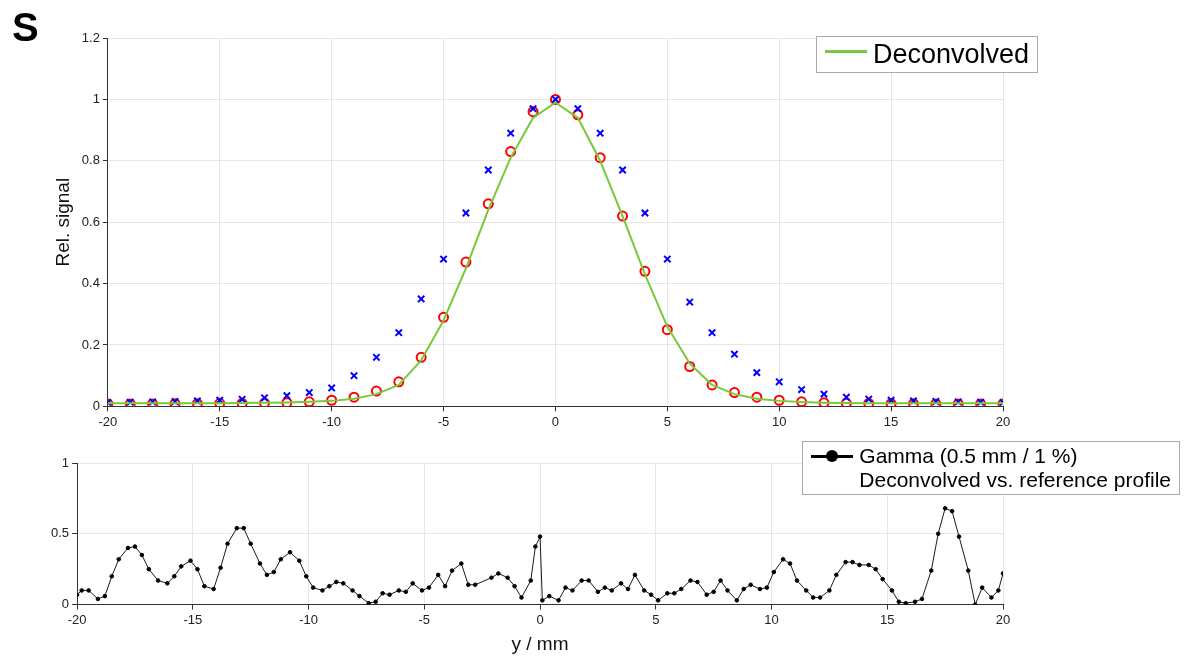 This screenshot has height=668, width=1196. I want to click on y-axis-title: Rel. signal, so click(62, 222).